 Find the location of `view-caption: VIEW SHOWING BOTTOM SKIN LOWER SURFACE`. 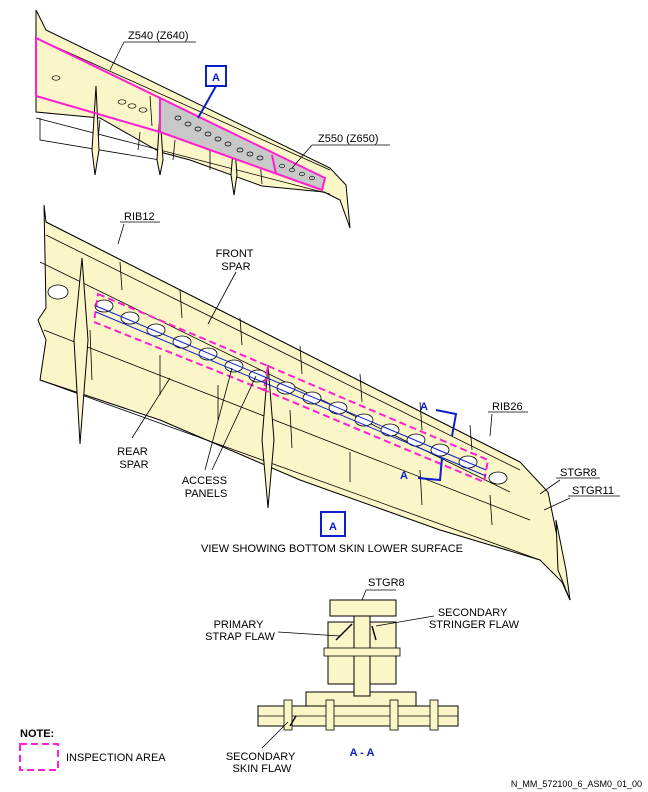

view-caption: VIEW SHOWING BOTTOM SKIN LOWER SURFACE is located at coordinates (332, 549).